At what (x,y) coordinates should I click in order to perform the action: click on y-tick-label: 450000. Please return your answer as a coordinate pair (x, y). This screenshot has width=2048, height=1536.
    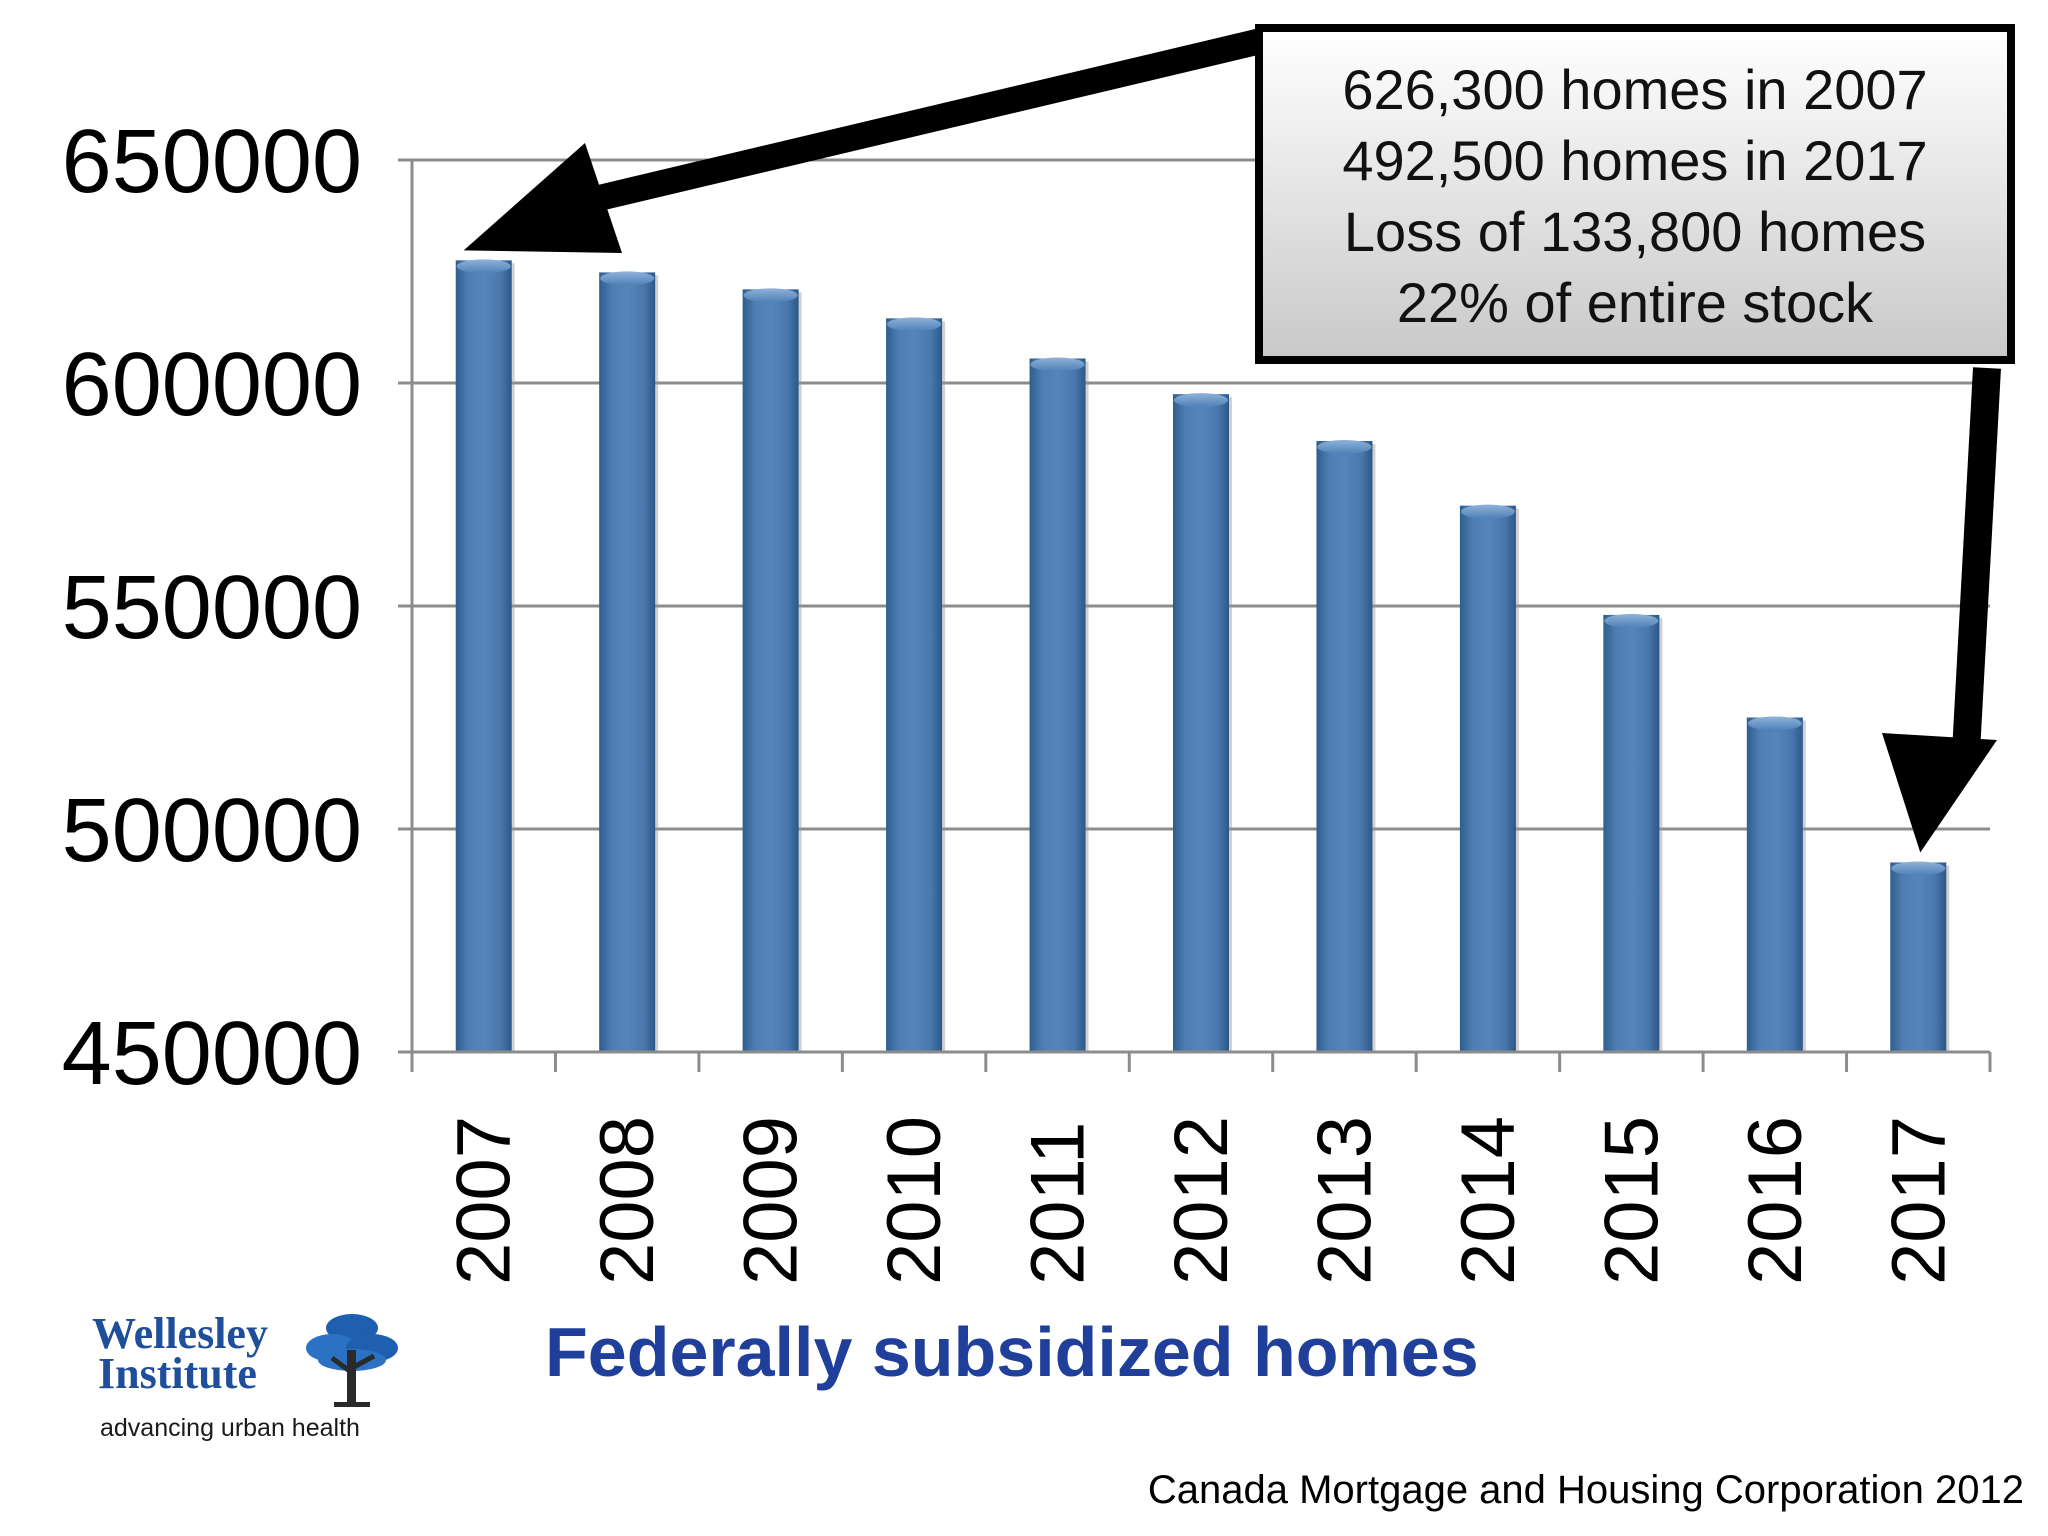
    Looking at the image, I should click on (212, 1054).